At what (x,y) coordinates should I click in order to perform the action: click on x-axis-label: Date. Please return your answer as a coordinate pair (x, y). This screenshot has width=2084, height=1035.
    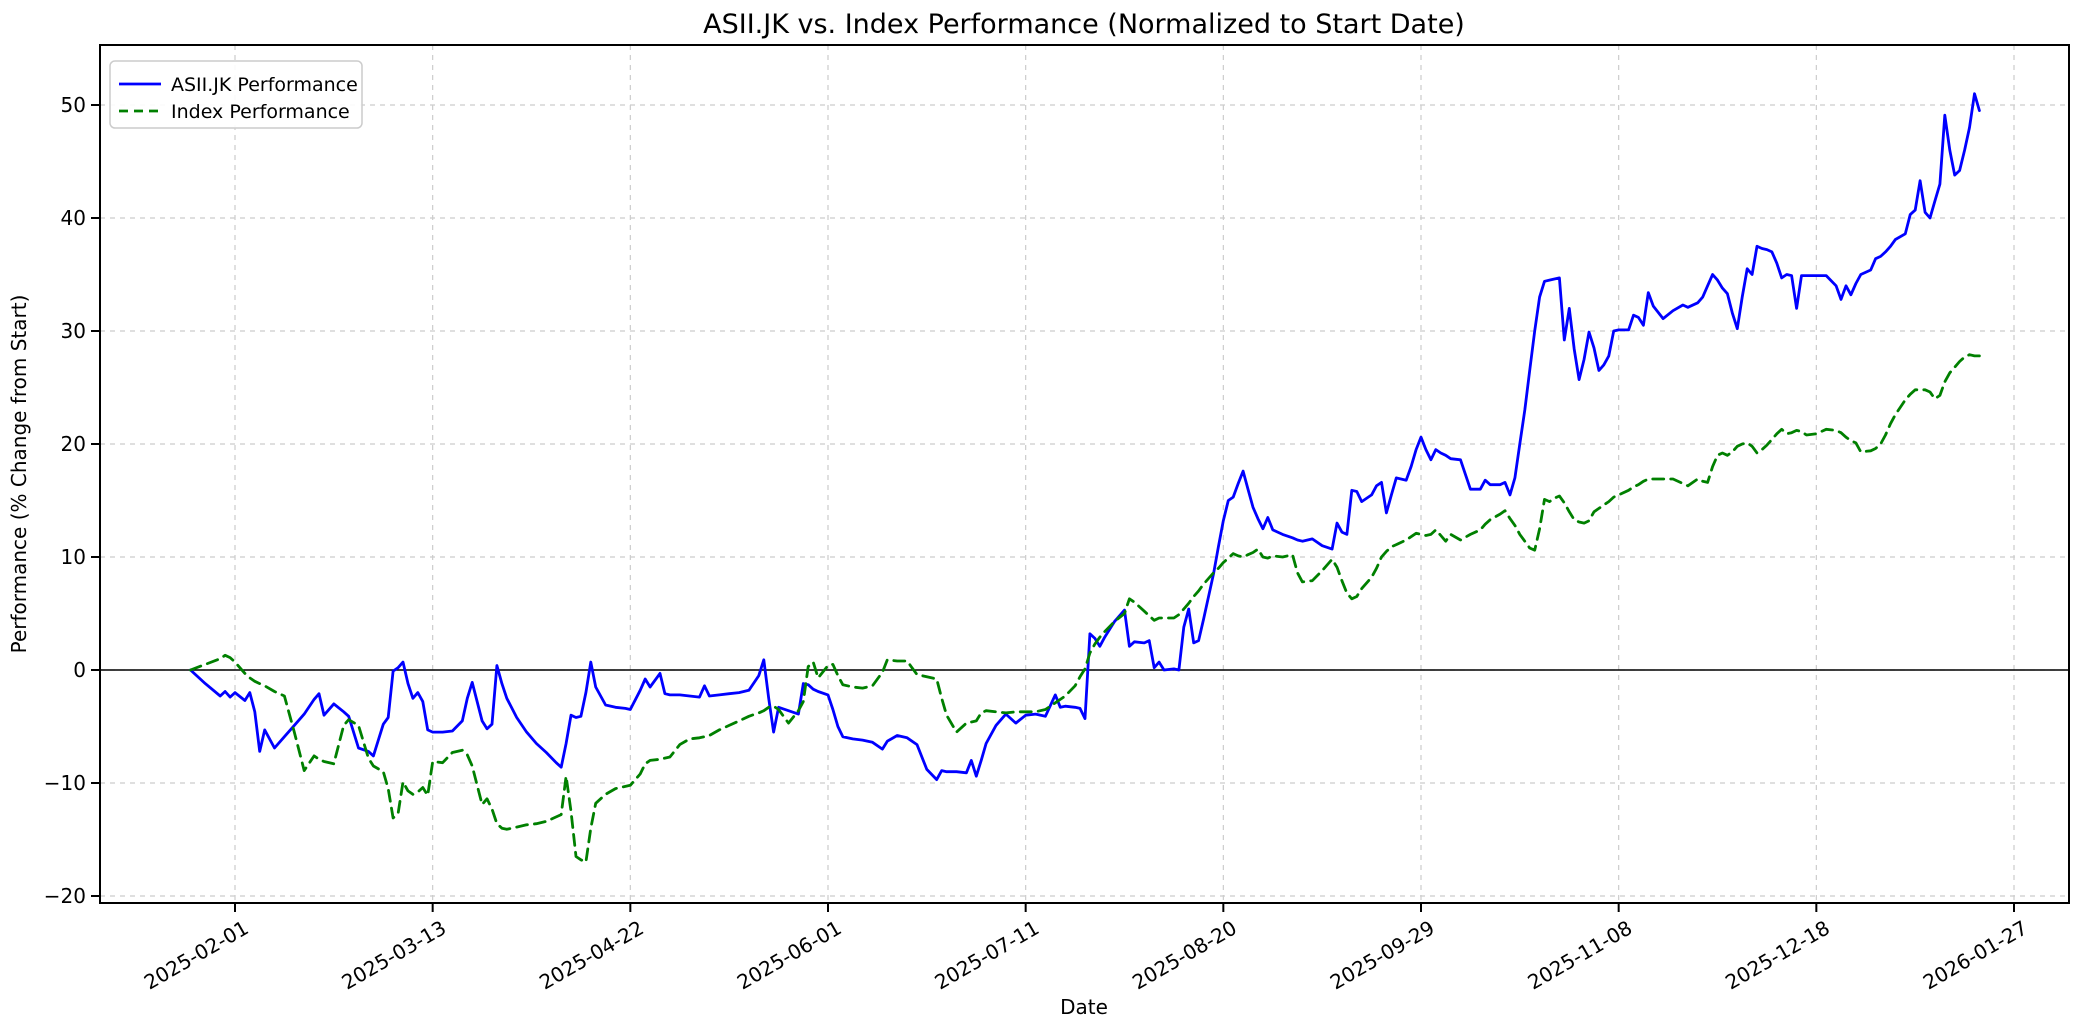
    Looking at the image, I should click on (1084, 1007).